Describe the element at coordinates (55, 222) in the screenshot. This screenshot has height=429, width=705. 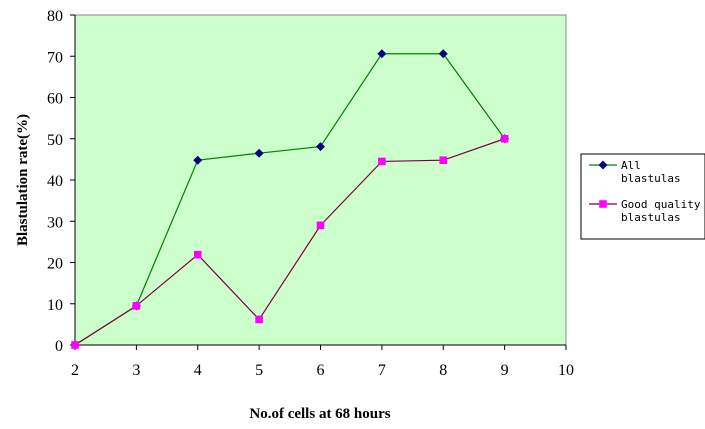
I see `y-tick-label: 30` at that location.